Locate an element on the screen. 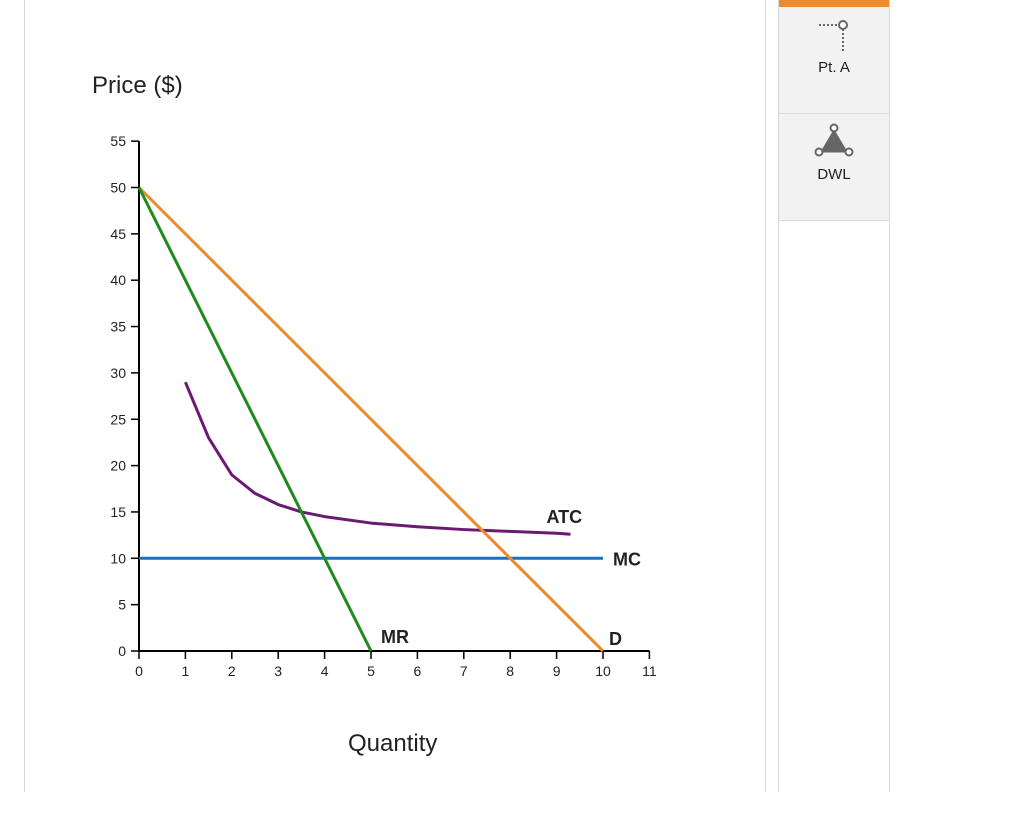 The width and height of the screenshot is (1024, 824). x-tick-label: 9 is located at coordinates (557, 671).